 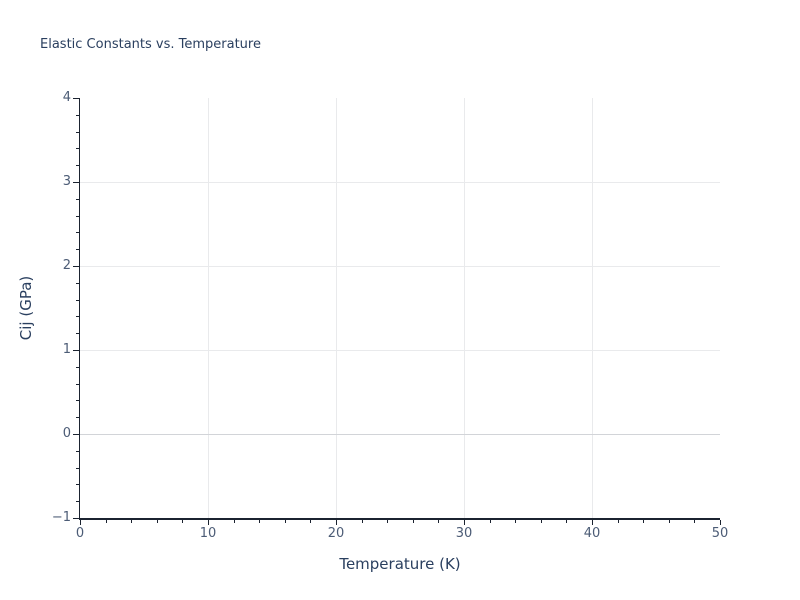 What do you see at coordinates (66, 97) in the screenshot?
I see `y-tick-label: 4` at bounding box center [66, 97].